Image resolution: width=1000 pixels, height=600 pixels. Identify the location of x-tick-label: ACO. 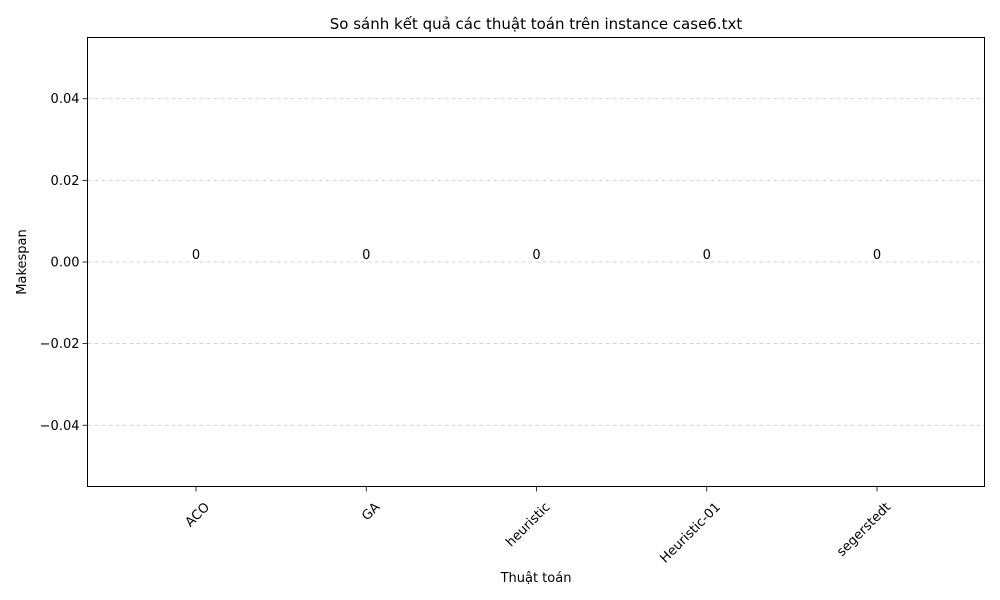
(198, 515).